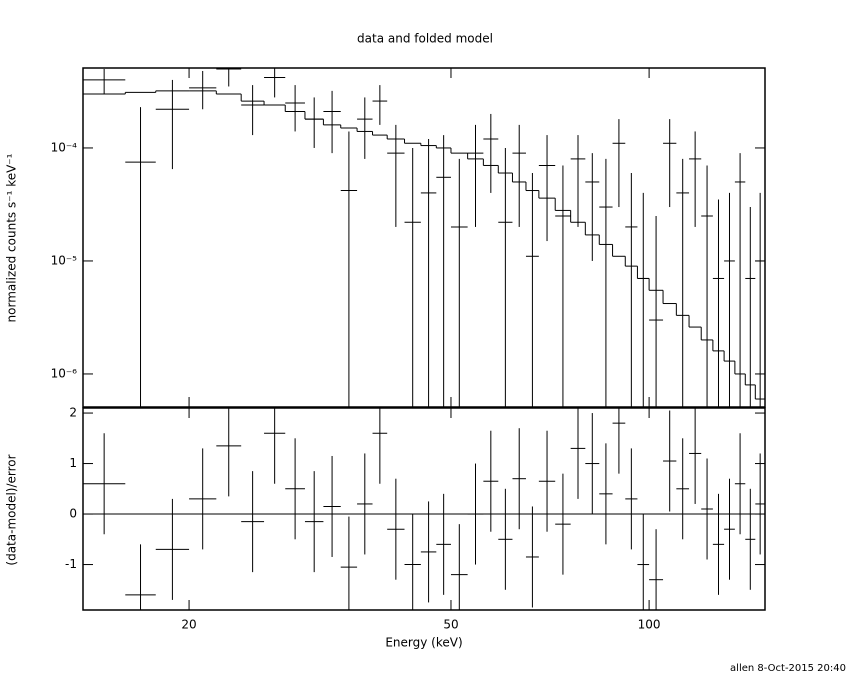 The width and height of the screenshot is (850, 684). Describe the element at coordinates (423, 643) in the screenshot. I see `x-axis-label: Energy (keV)` at that location.